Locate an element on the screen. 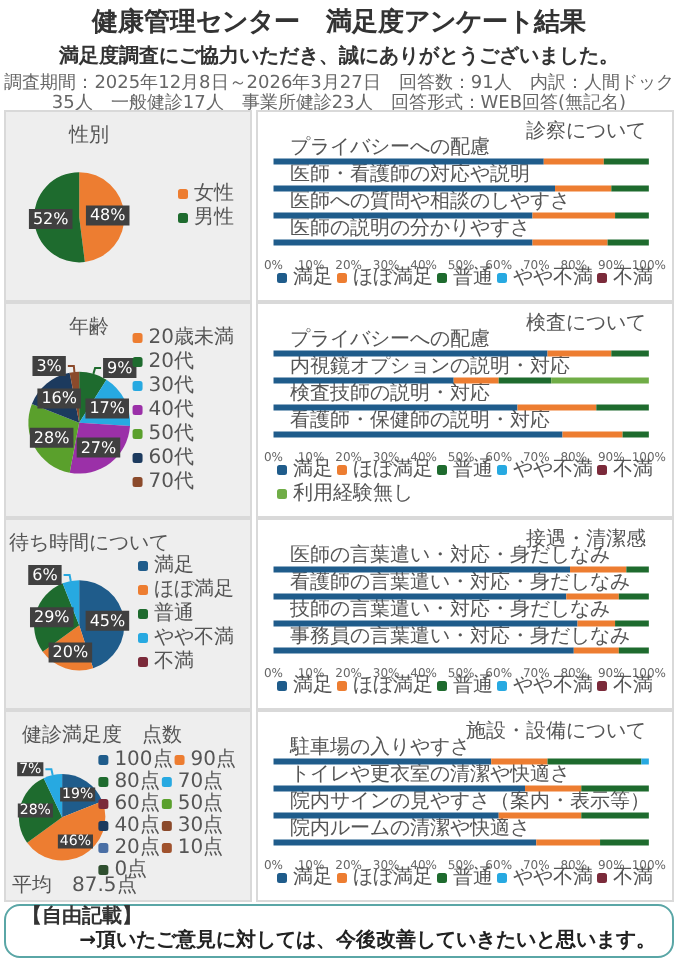 The image size is (678, 960). y-tick-label: 院内サインの見やすさ（案内・表示等） is located at coordinates (469, 800).